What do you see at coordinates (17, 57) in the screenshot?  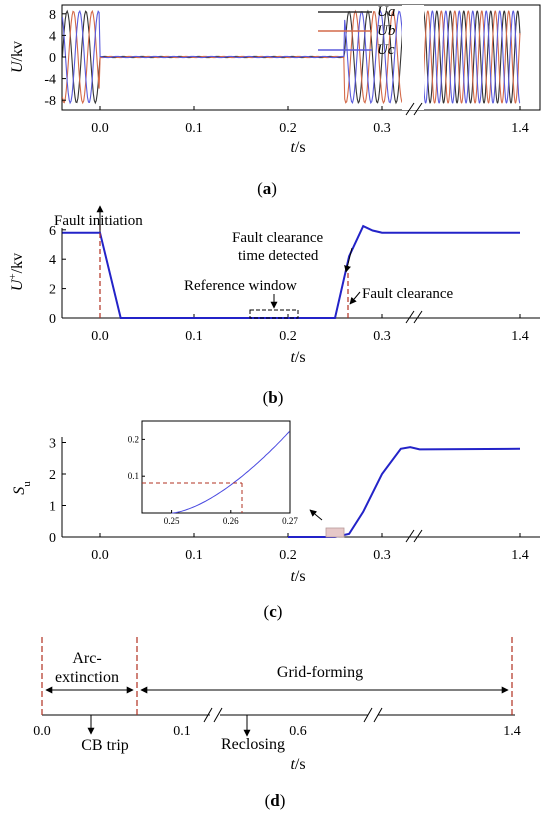 I see `panel-a-ylabel: U/kv` at bounding box center [17, 57].